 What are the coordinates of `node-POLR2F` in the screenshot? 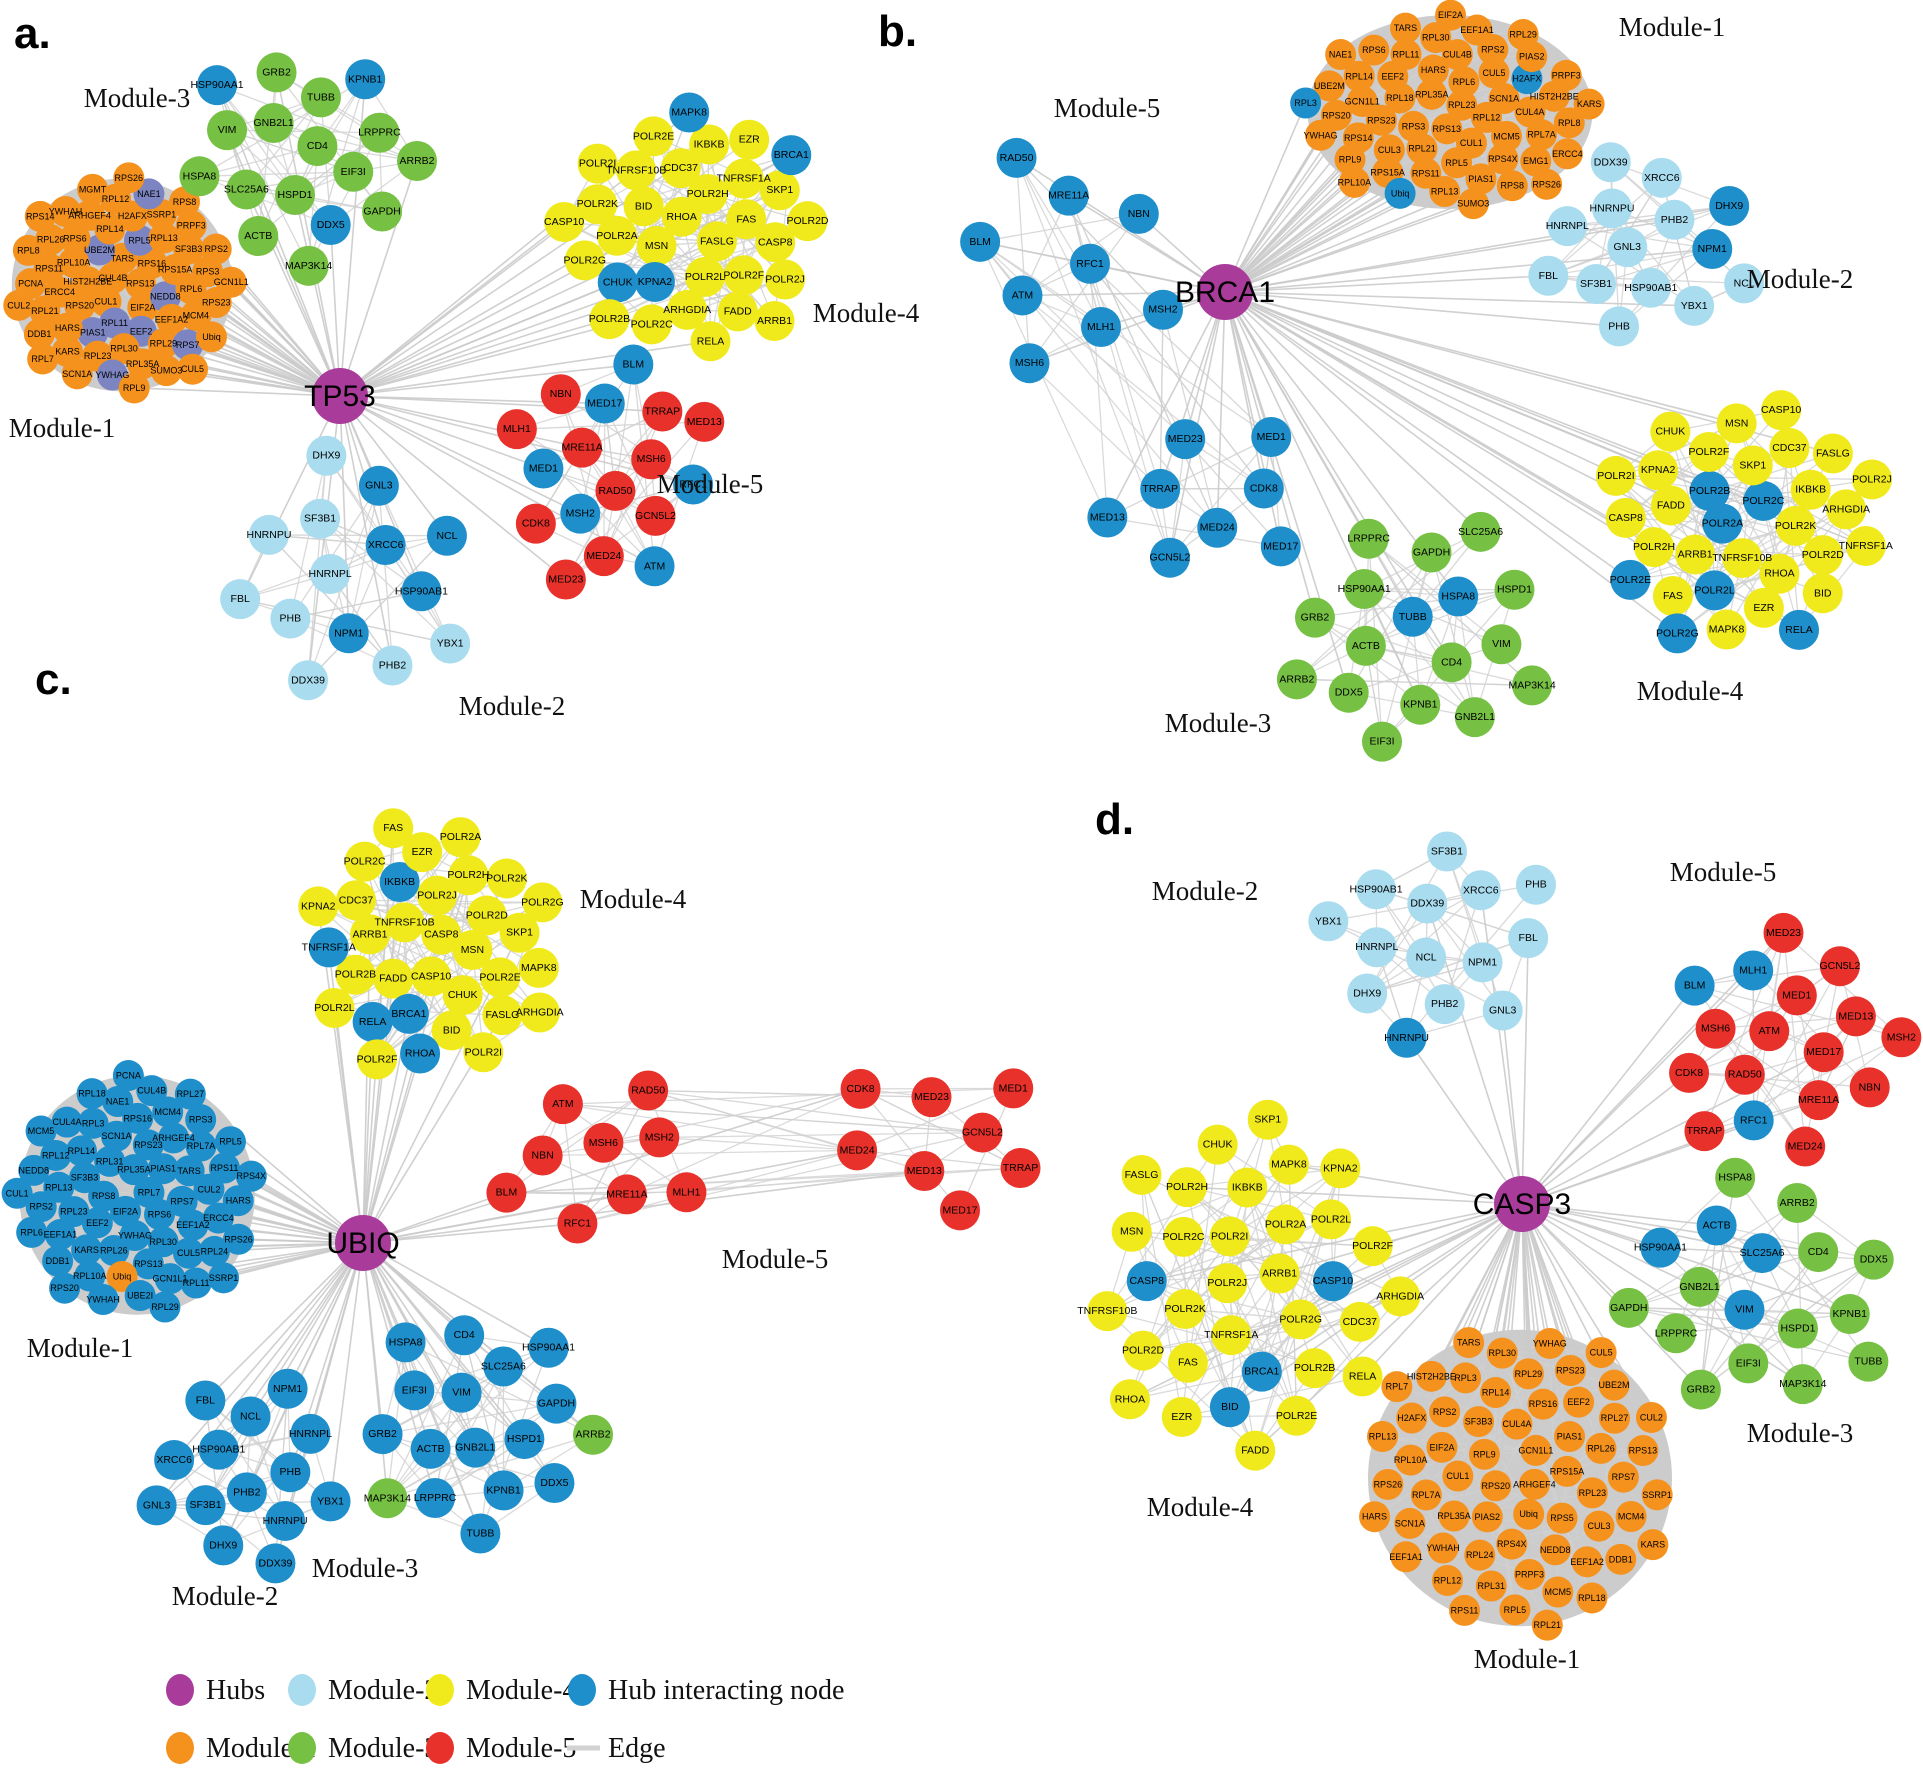 It's located at (1372, 1246).